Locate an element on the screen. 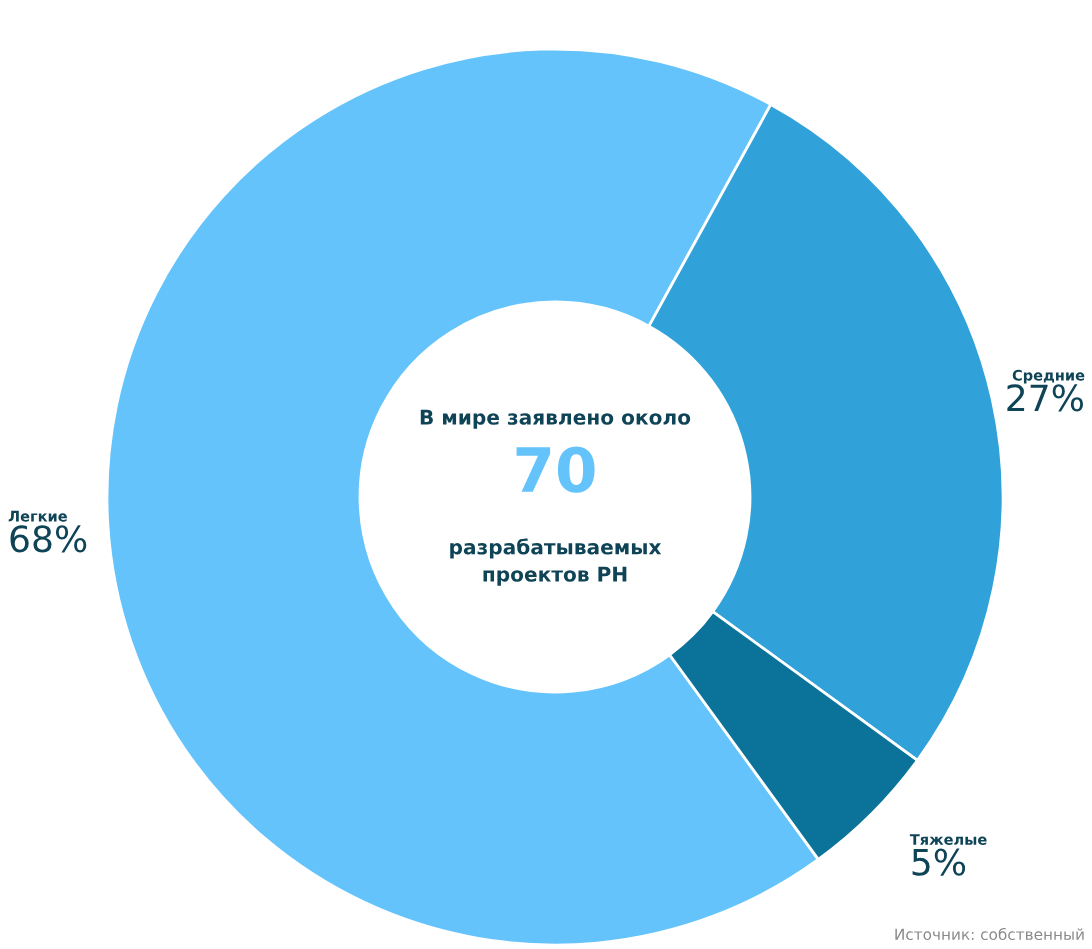 This screenshot has height=949, width=1092. slice-label: Средние is located at coordinates (1048, 376).